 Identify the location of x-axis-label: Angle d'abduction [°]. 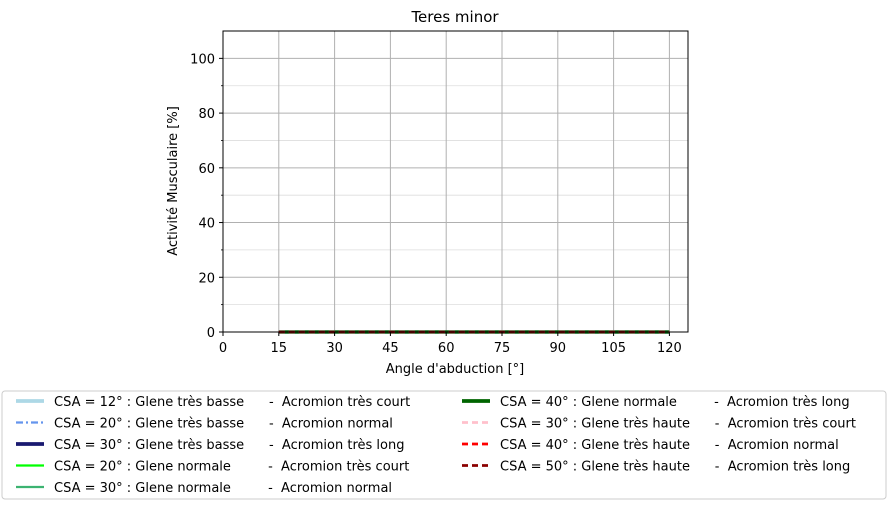
(455, 369).